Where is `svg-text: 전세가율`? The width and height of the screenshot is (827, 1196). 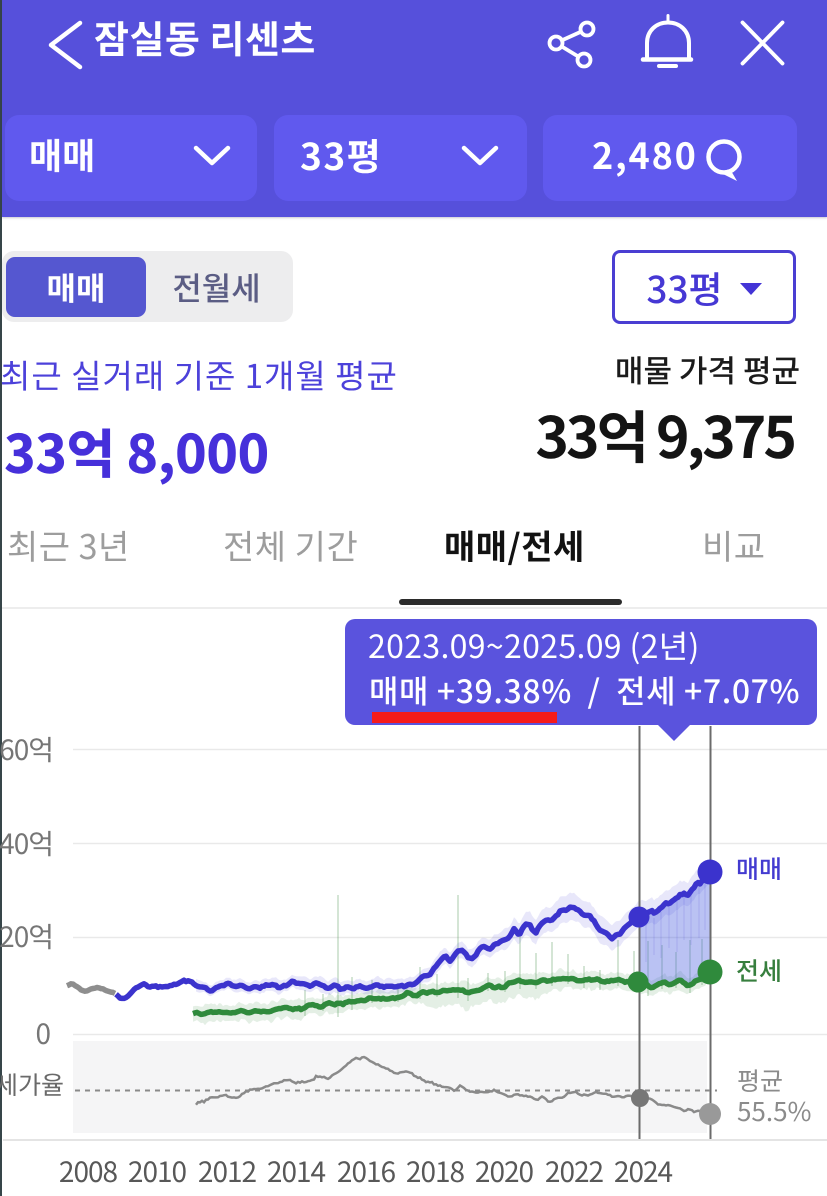
svg-text: 전세가율 is located at coordinates (32, 1084).